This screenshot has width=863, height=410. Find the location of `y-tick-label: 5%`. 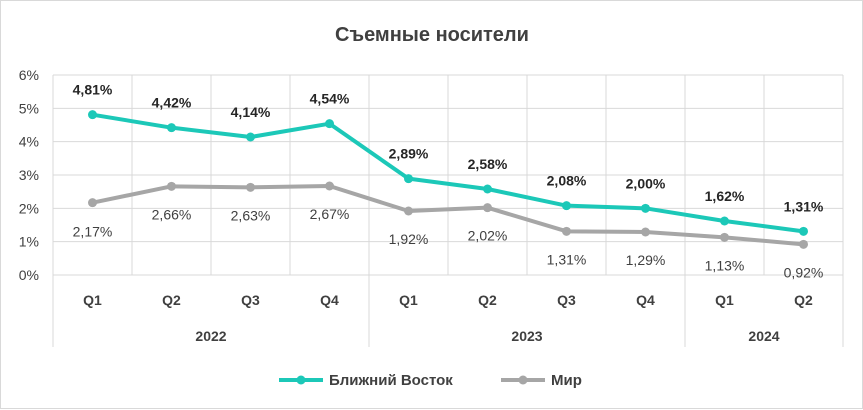

y-tick-label: 5% is located at coordinates (29, 108).